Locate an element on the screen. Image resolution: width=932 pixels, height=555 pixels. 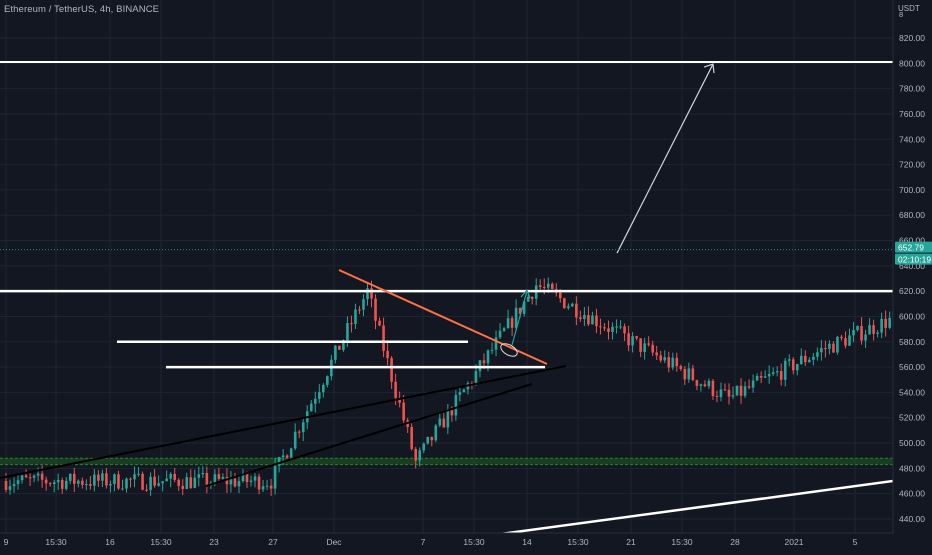
time-tick-label: 15:30 is located at coordinates (161, 542).